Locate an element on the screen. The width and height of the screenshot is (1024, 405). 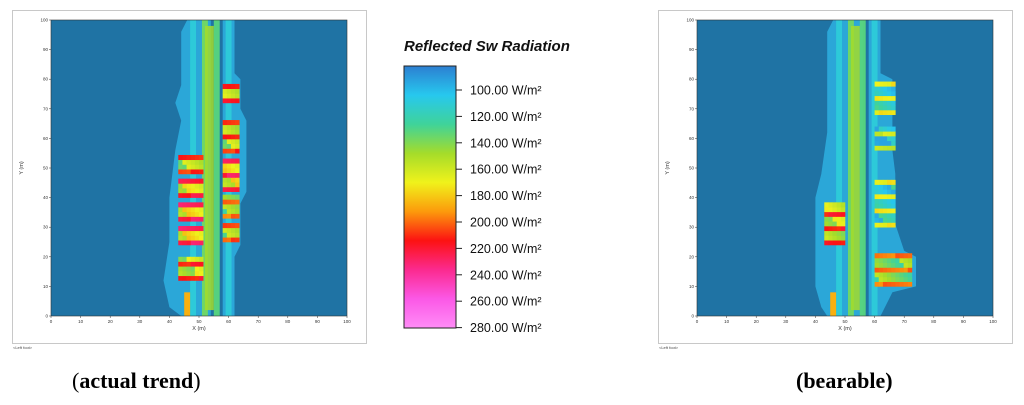
y-tick-label: 30 is located at coordinates (692, 227).